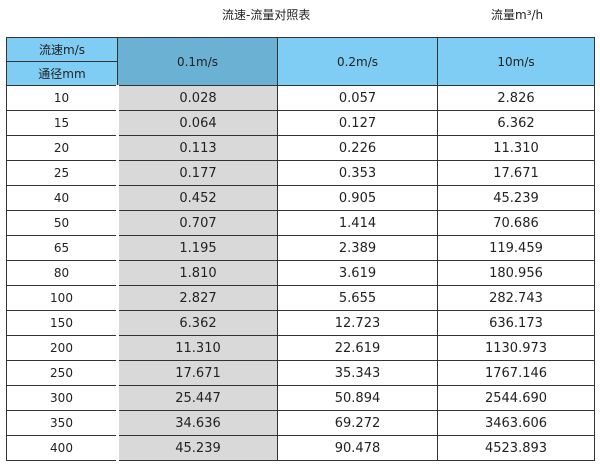  Describe the element at coordinates (357, 61) in the screenshot. I see `column-header: 0.2m/s` at that location.